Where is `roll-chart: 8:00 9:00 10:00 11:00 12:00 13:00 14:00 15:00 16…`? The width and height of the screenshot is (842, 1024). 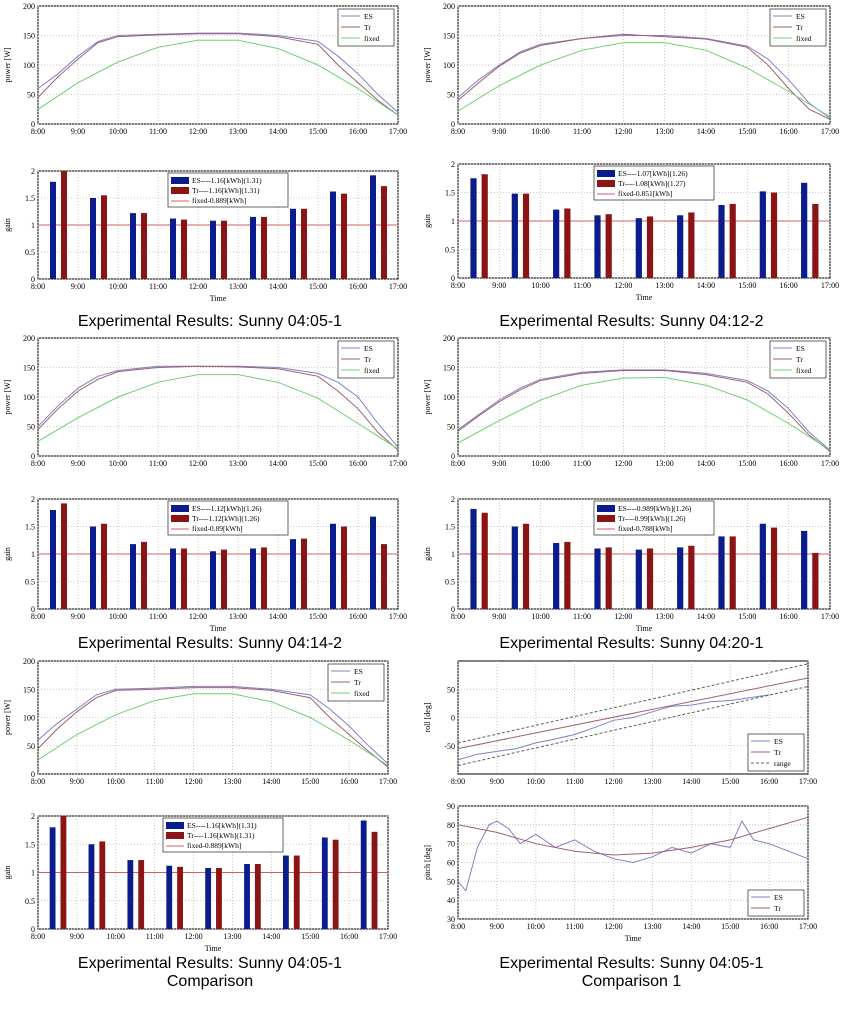 roll-chart: 8:00 9:00 10:00 11:00 12:00 13:00 14:00 15:00 16… is located at coordinates (620, 722).